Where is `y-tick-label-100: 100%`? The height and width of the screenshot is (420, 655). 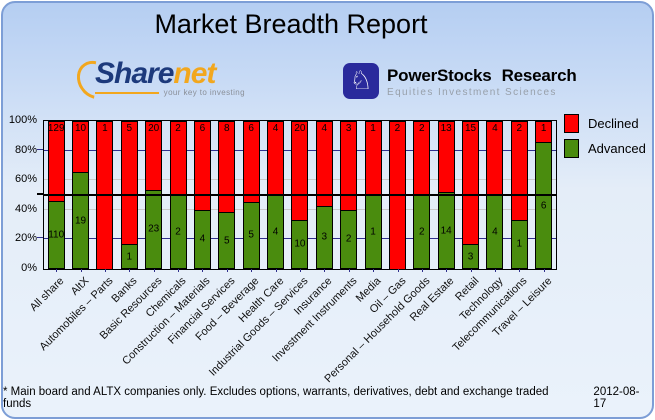 y-tick-label-100: 100% is located at coordinates (22, 120).